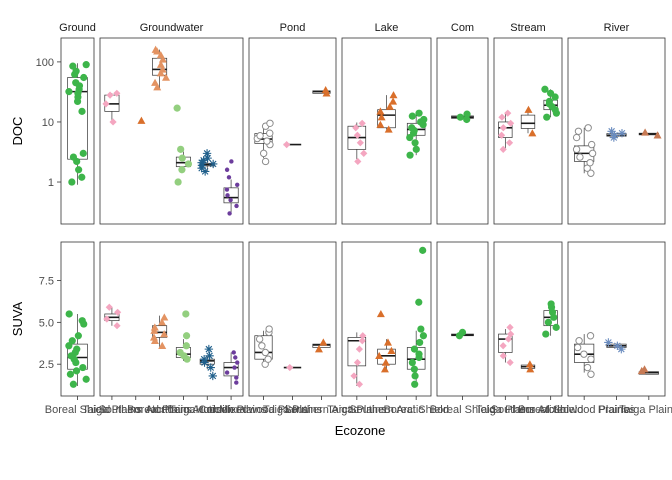 Image resolution: width=672 pixels, height=480 pixels. Describe the element at coordinates (321, 410) in the screenshot. I see `x-tick-label: Southern Arctic` at that location.